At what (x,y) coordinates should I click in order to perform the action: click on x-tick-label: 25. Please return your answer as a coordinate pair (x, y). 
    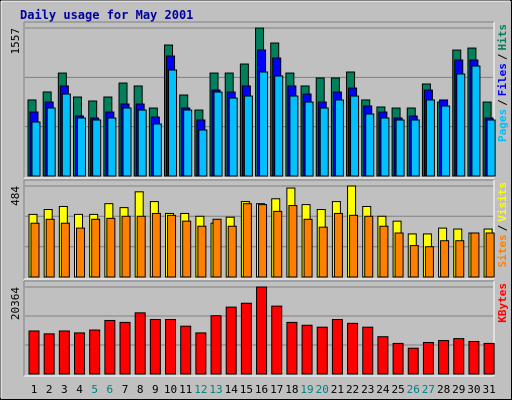
    Looking at the image, I should click on (397, 389).